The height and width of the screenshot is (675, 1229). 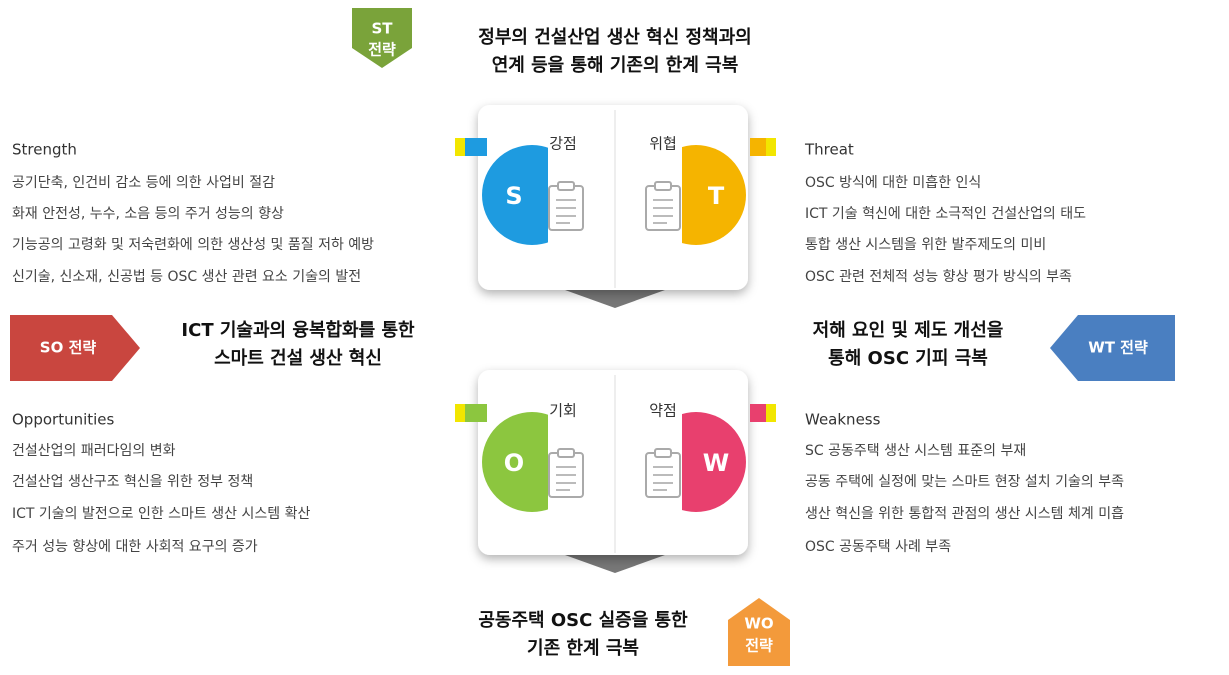 What do you see at coordinates (63, 420) in the screenshot?
I see `opportunities-title: Opportunities` at bounding box center [63, 420].